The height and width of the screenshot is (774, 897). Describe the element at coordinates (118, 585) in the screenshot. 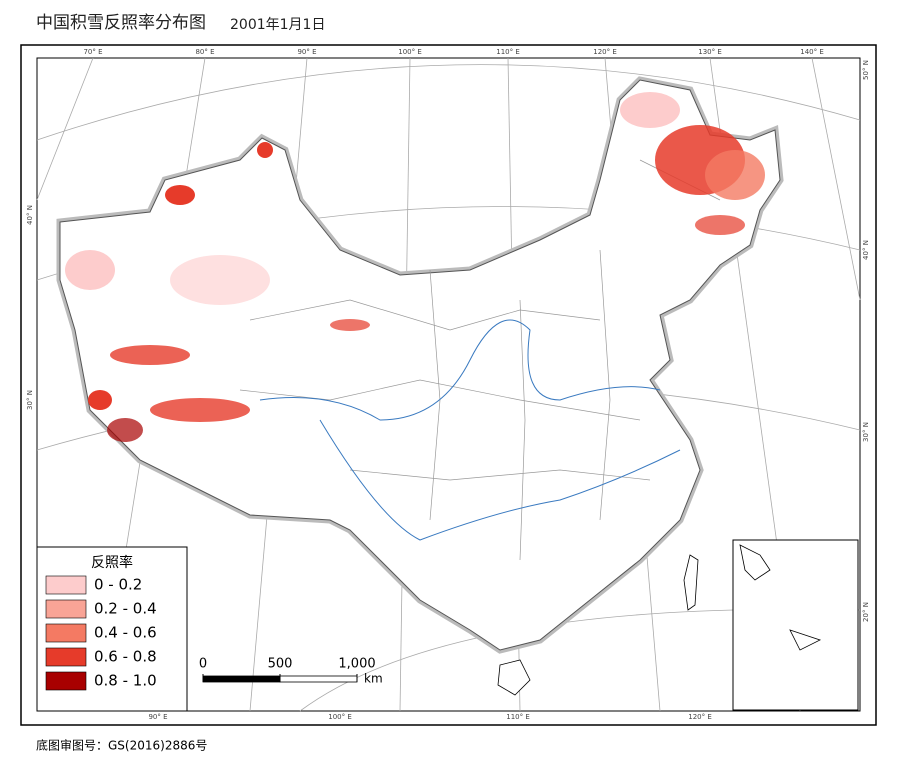

I see `legend-label: 0 - 0.2` at that location.